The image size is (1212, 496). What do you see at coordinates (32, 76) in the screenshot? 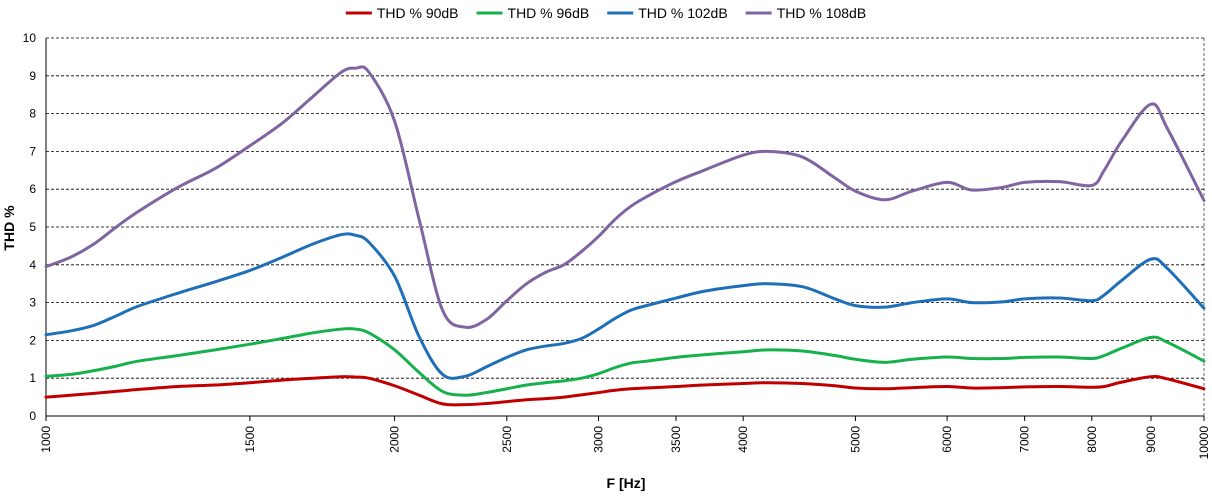
I see `y-tick-9: 9` at bounding box center [32, 76].